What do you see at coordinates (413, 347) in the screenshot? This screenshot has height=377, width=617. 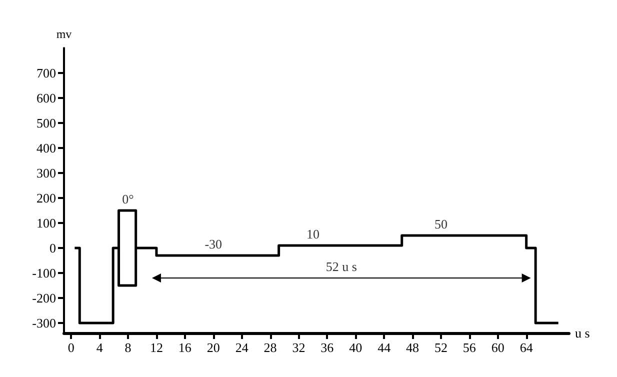 I see `x-tick-label: 48` at bounding box center [413, 347].